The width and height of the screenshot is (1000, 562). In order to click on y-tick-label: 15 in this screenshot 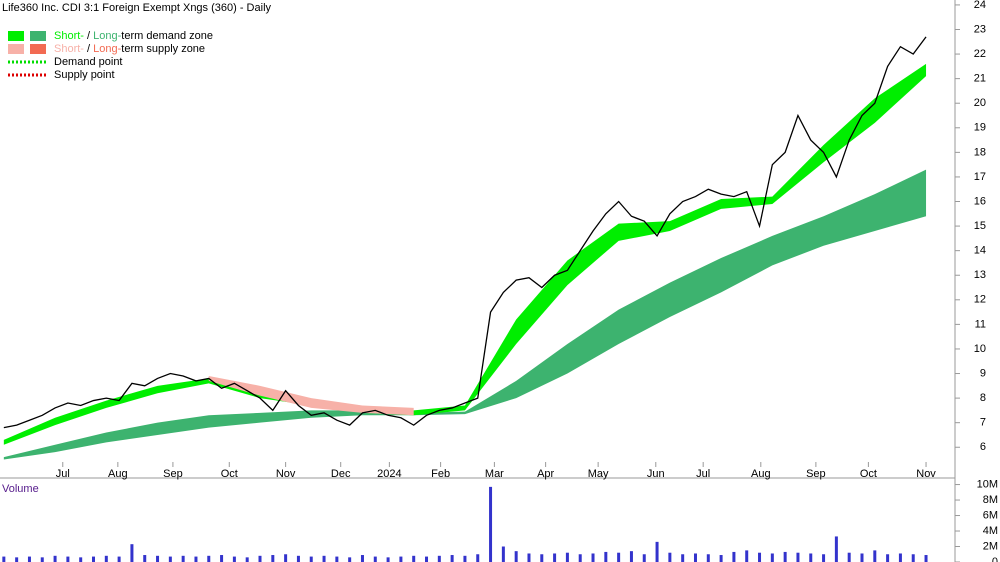, I will do `click(980, 226)`.